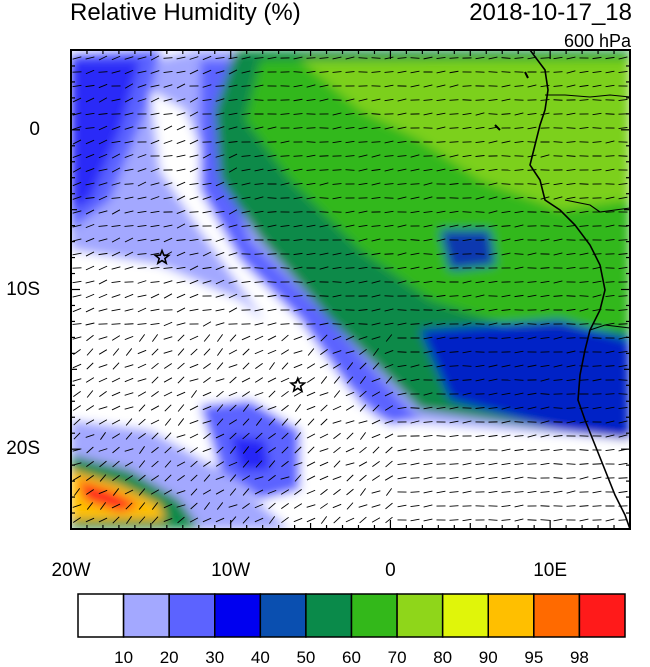 This screenshot has height=667, width=650. Describe the element at coordinates (215, 657) in the screenshot. I see `colorbar-label: 30` at that location.